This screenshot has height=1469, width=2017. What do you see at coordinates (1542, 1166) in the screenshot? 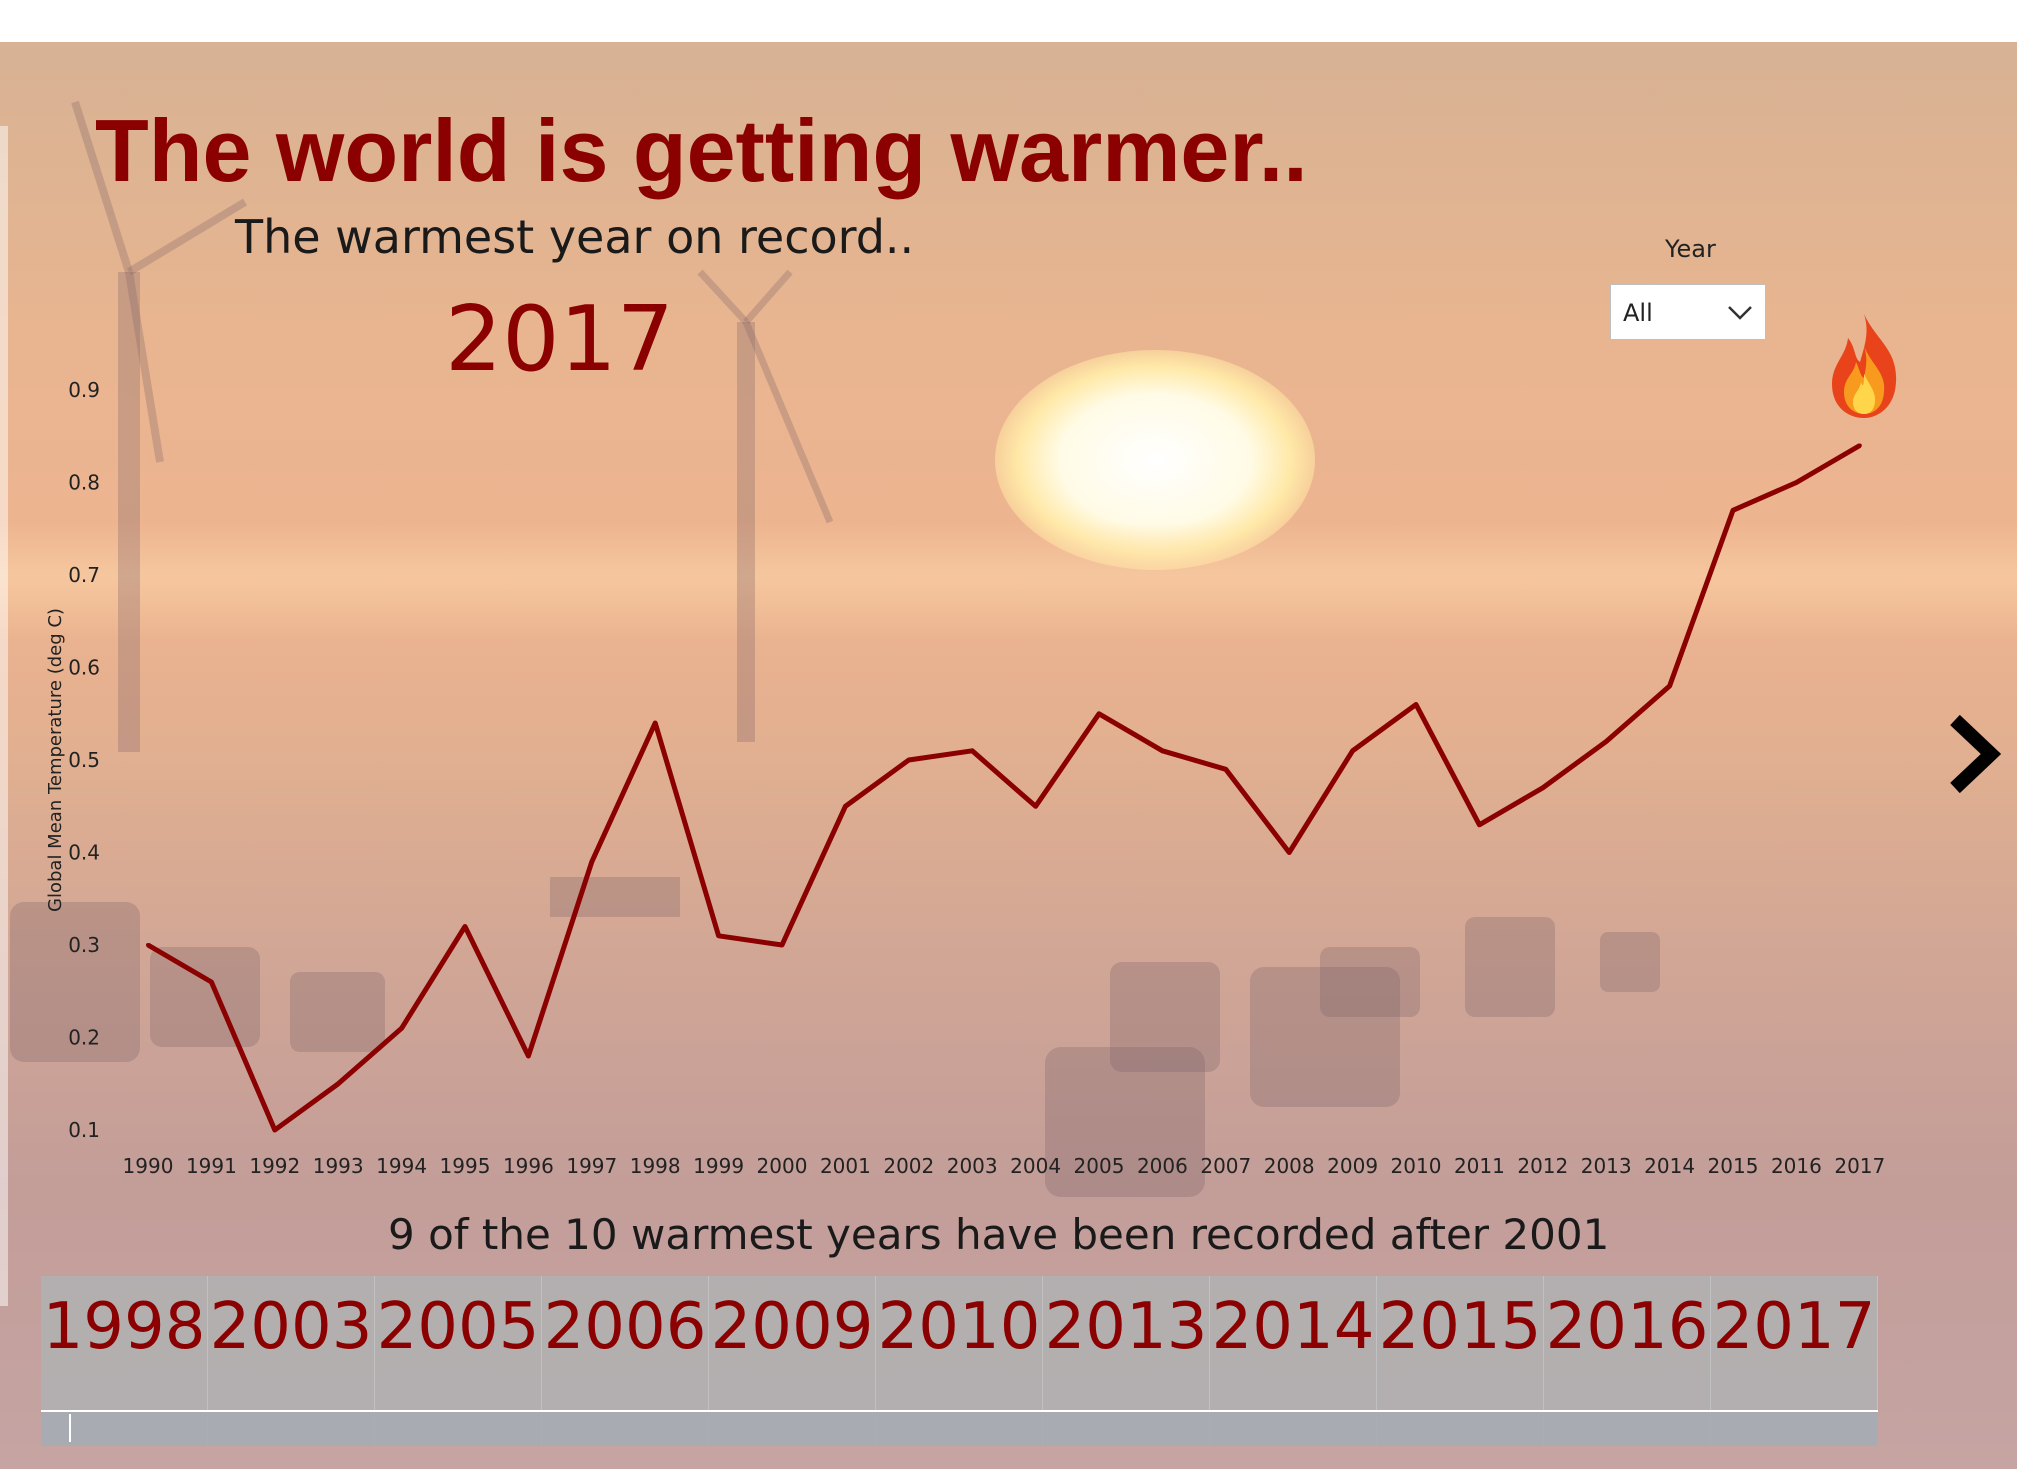
I see `x-tick-label: 2012` at bounding box center [1542, 1166].